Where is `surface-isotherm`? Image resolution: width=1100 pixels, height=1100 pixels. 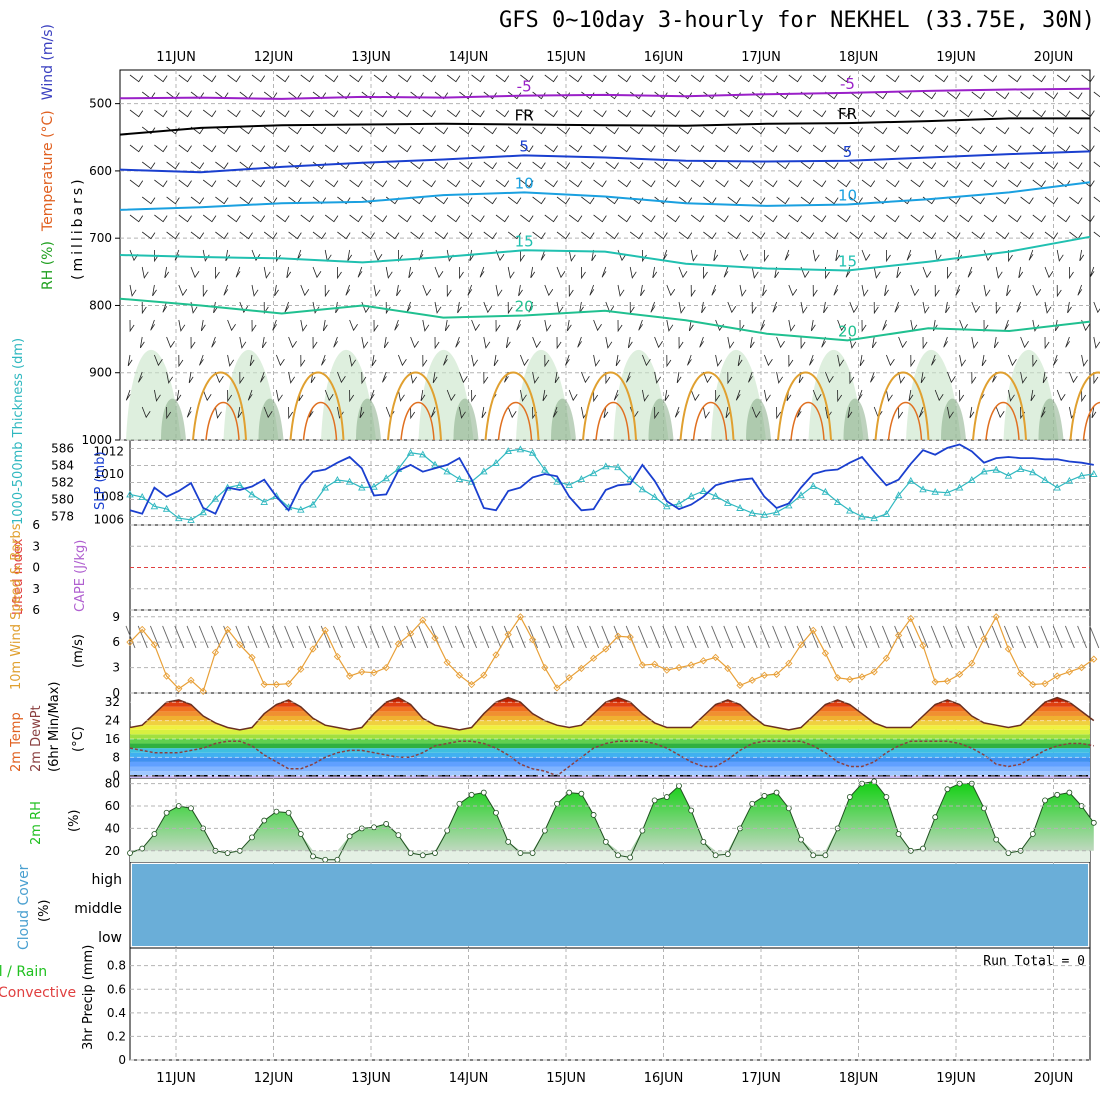 surface-isotherm is located at coordinates (417, 421).